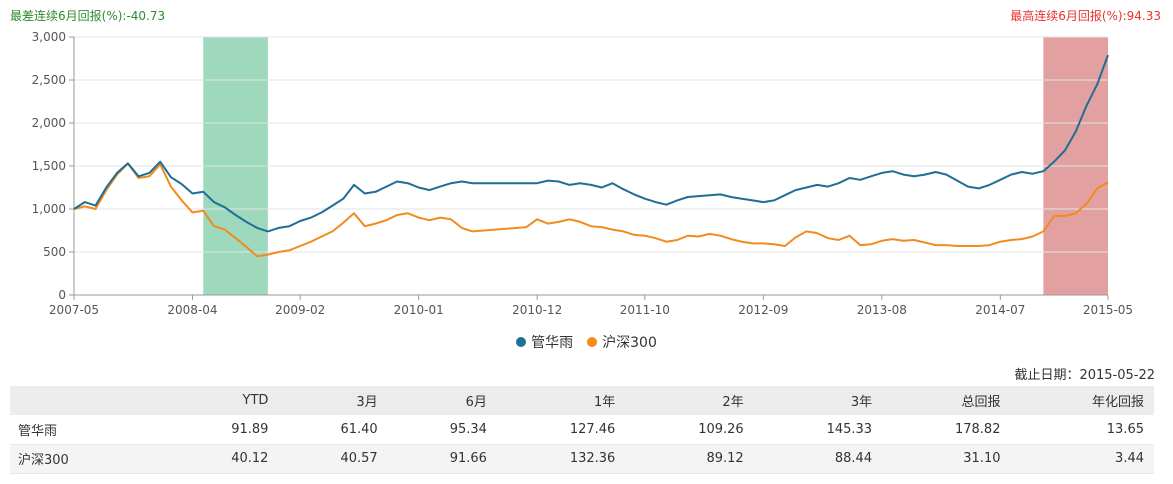  I want to click on table-header-cell: 2年, so click(733, 402).